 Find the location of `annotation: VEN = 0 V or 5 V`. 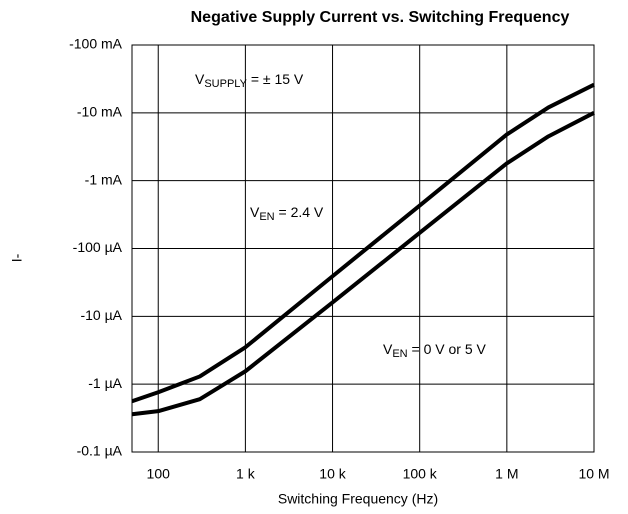

annotation: VEN = 0 V or 5 V is located at coordinates (434, 350).